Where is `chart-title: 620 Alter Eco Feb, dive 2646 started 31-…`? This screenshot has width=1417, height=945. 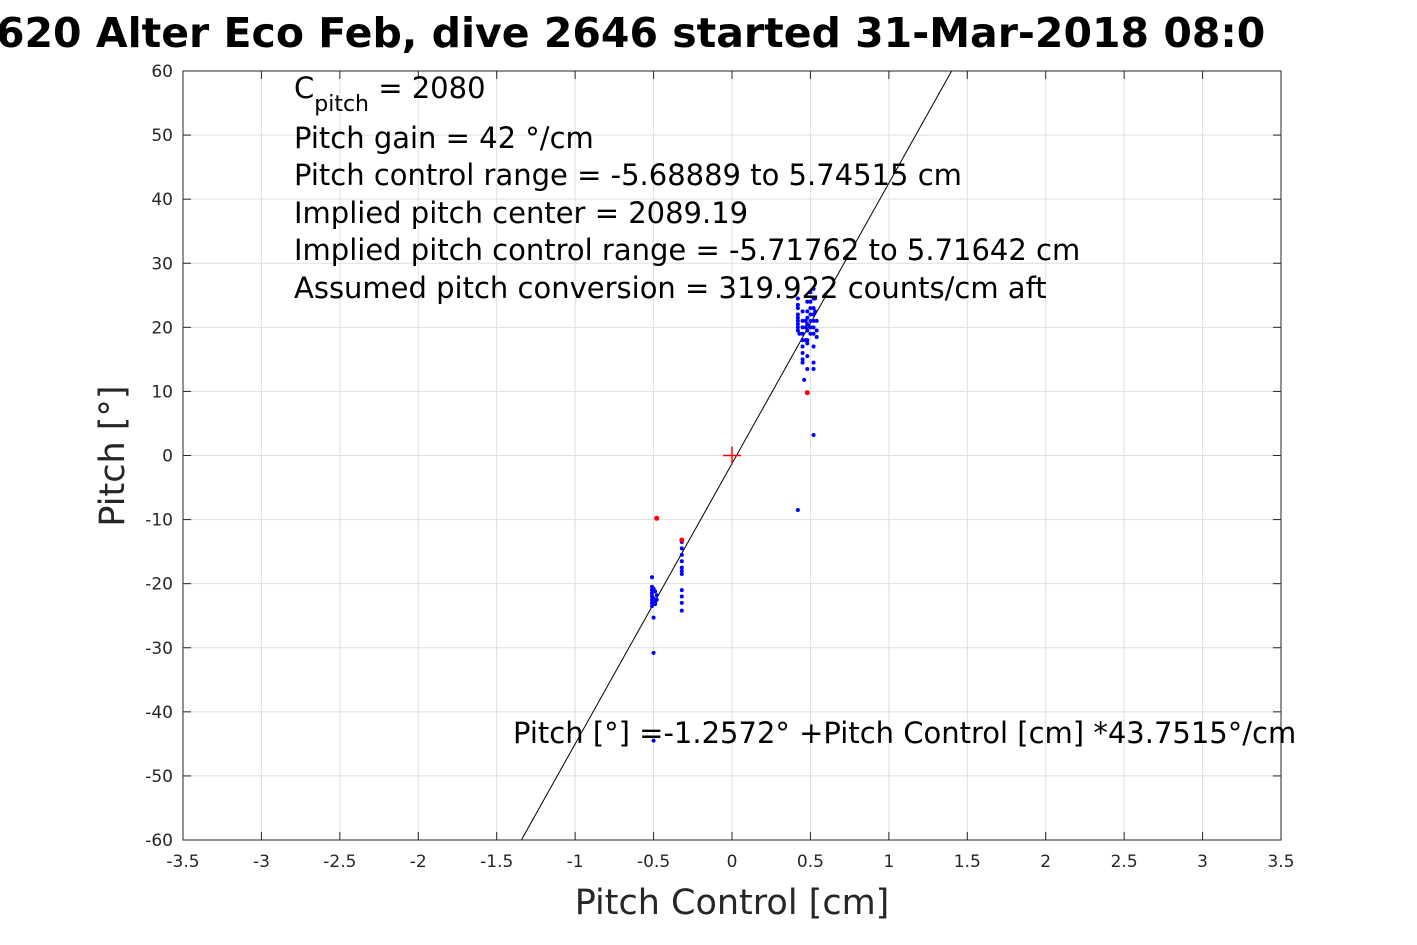 chart-title: 620 Alter Eco Feb, dive 2646 started 31-… is located at coordinates (632, 33).